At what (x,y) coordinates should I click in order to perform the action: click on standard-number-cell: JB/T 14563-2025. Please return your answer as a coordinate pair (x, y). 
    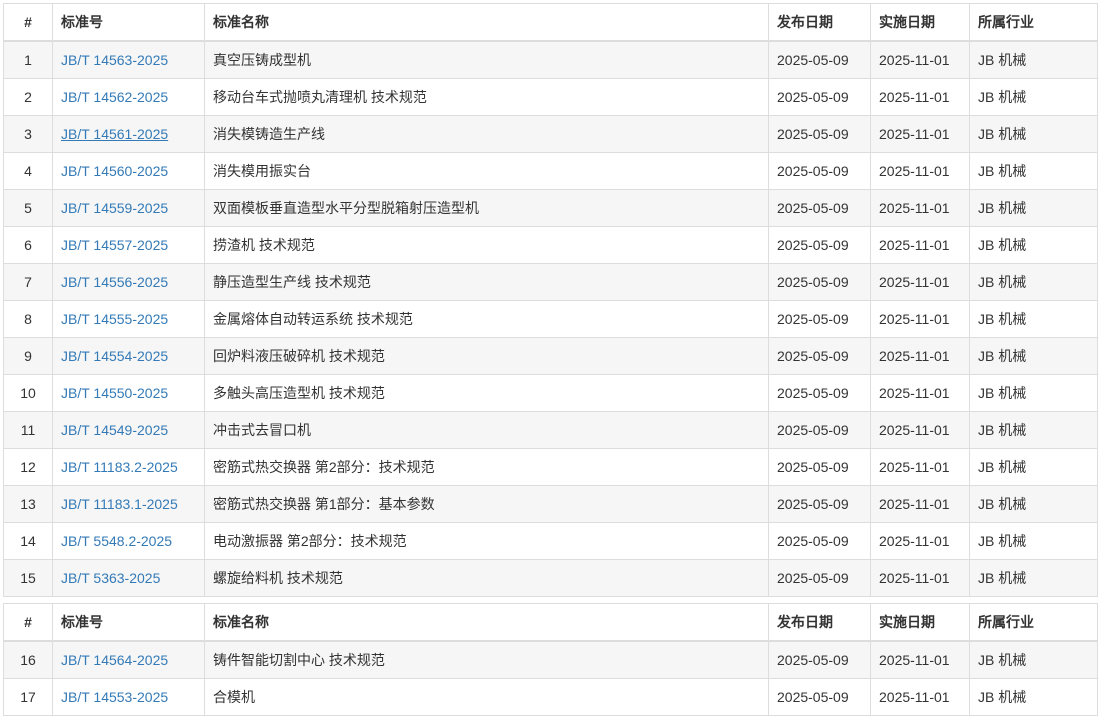
    Looking at the image, I should click on (128, 59).